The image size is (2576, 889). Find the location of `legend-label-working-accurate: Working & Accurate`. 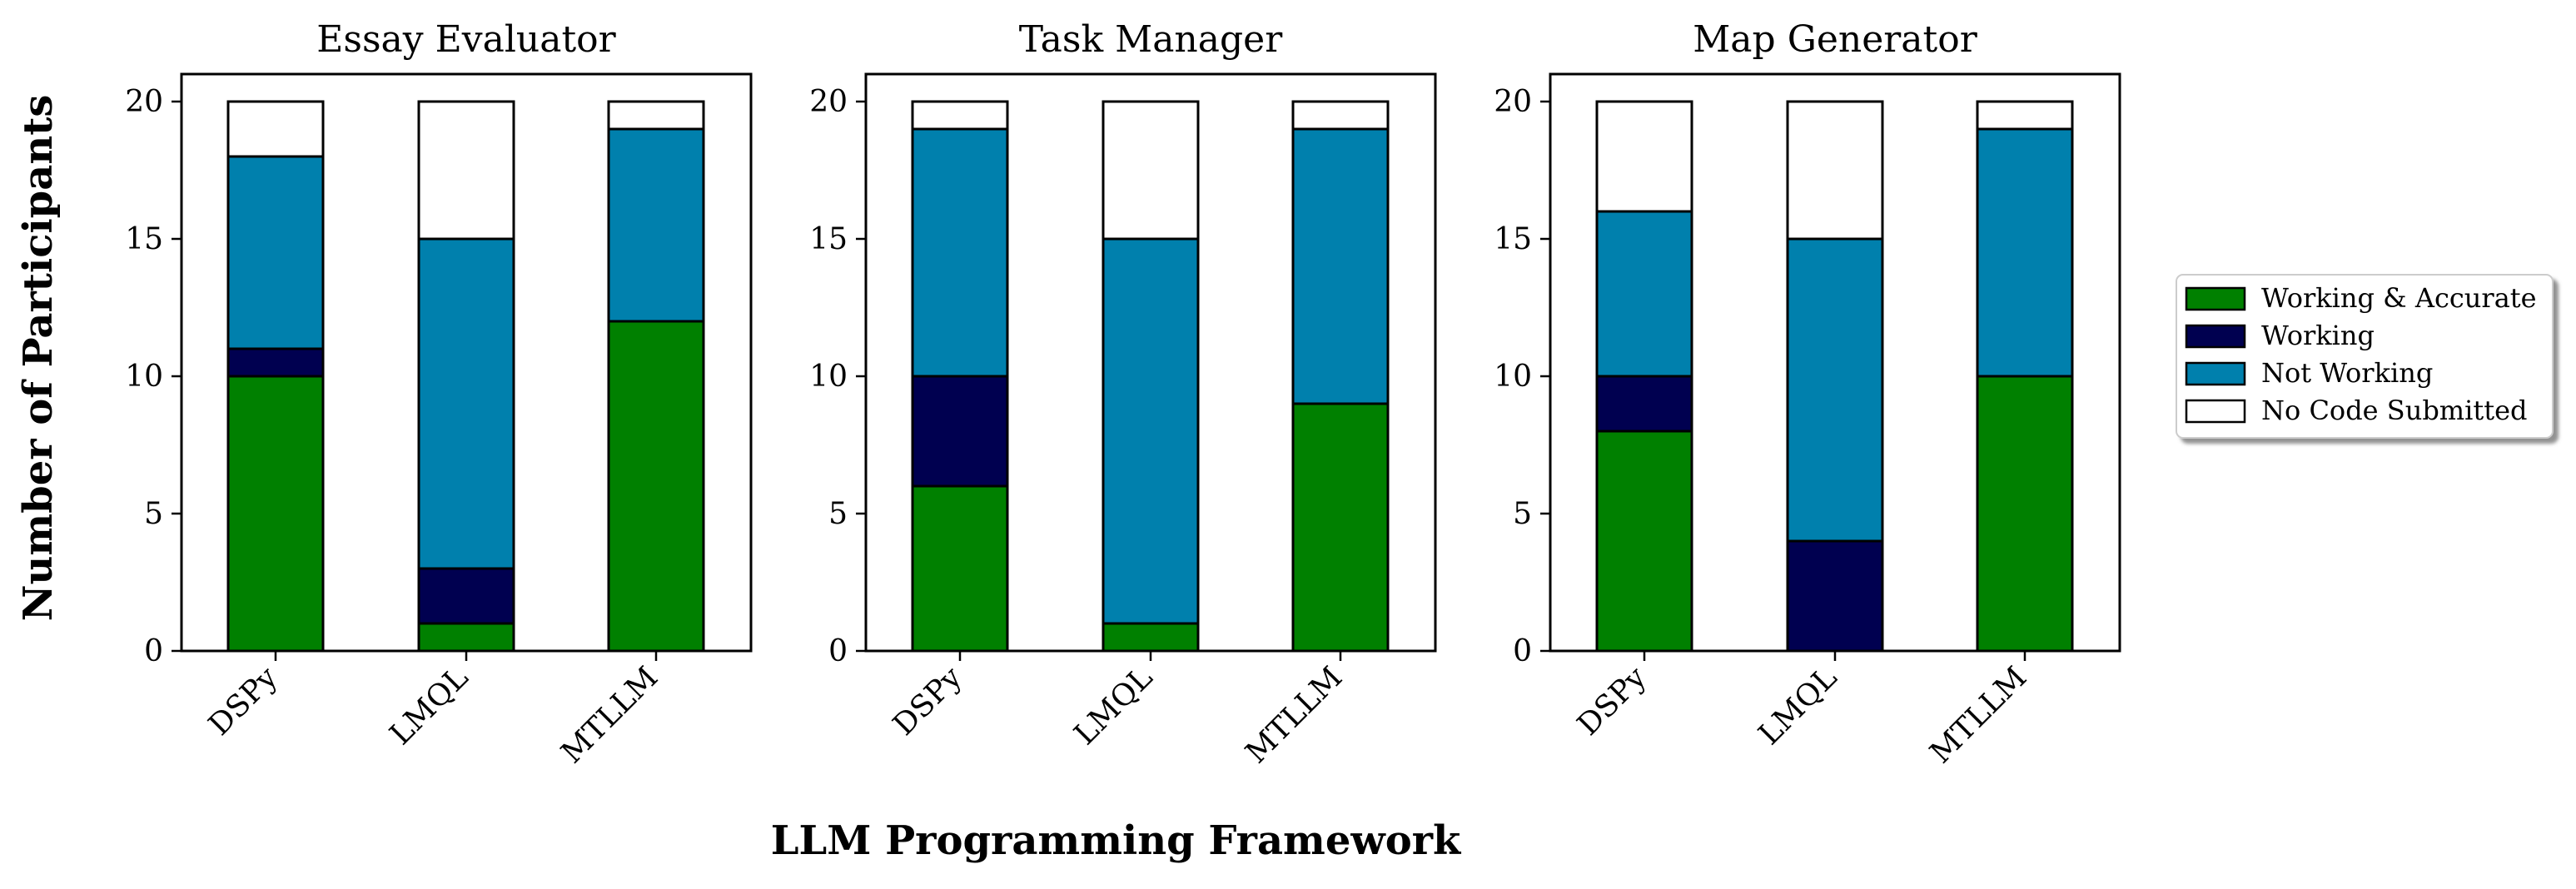

legend-label-working-accurate: Working & Accurate is located at coordinates (2399, 298).